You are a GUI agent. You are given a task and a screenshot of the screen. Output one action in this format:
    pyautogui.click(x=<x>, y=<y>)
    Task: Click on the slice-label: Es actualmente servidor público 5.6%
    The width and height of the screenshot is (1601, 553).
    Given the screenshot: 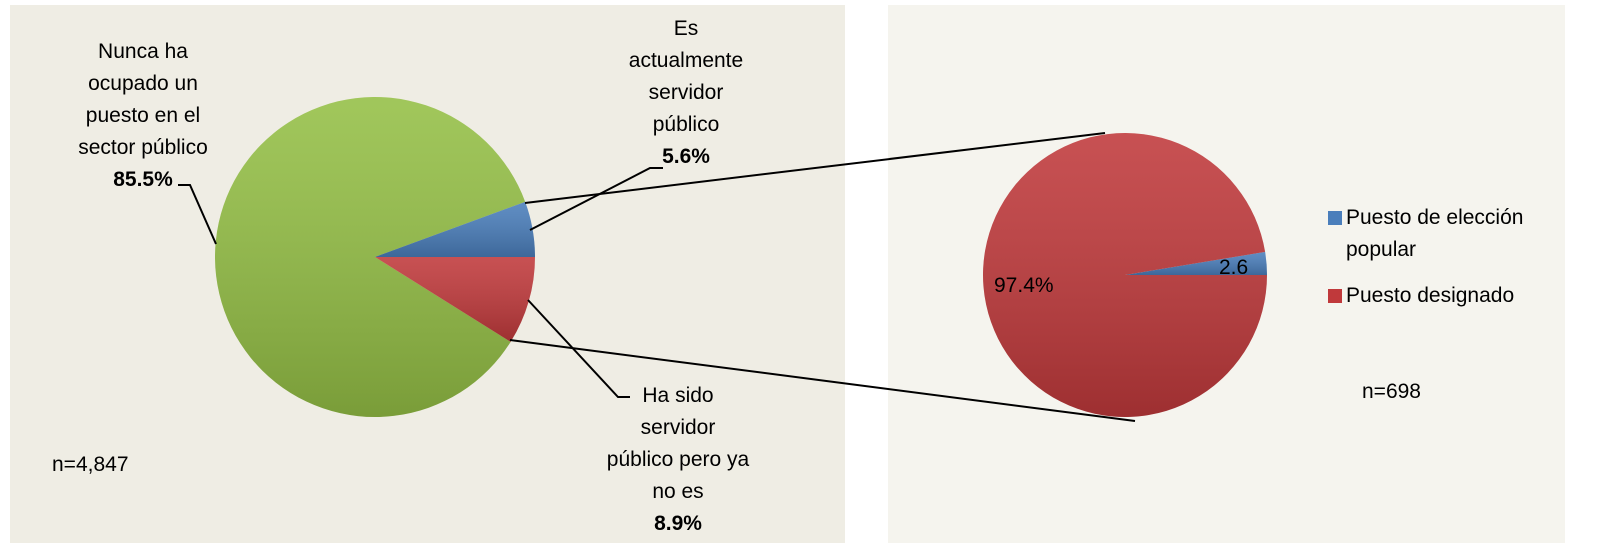 What is the action you would take?
    pyautogui.click(x=686, y=92)
    